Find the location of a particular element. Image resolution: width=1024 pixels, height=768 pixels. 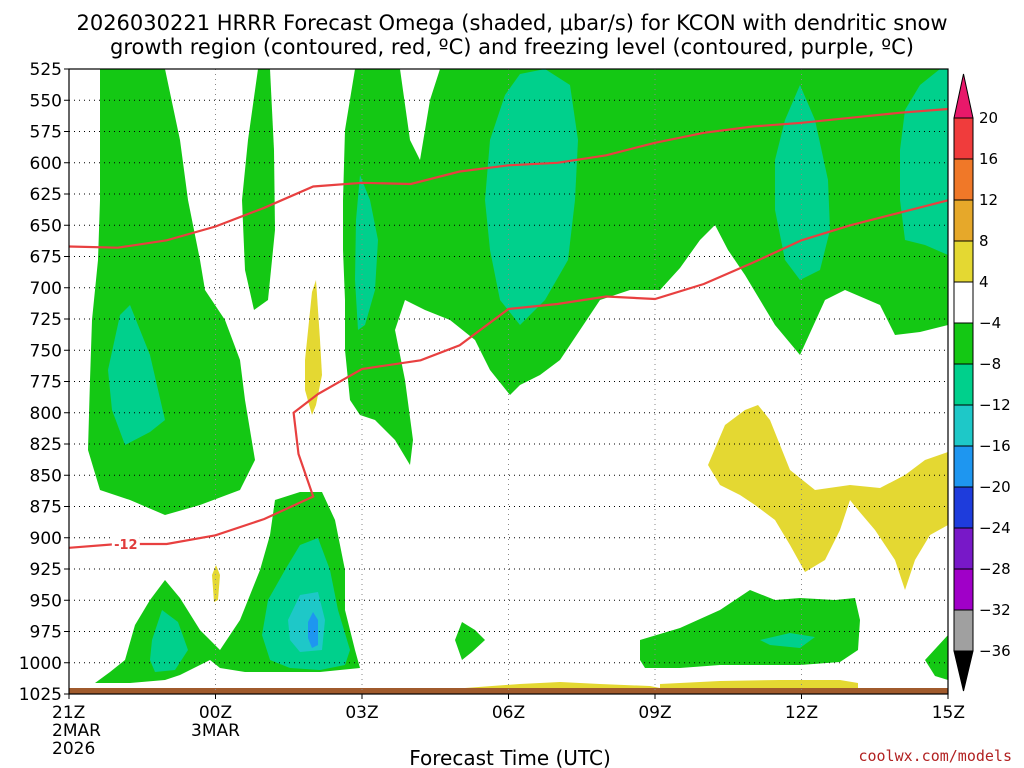

y-tick-label: 775 is located at coordinates (46, 383).